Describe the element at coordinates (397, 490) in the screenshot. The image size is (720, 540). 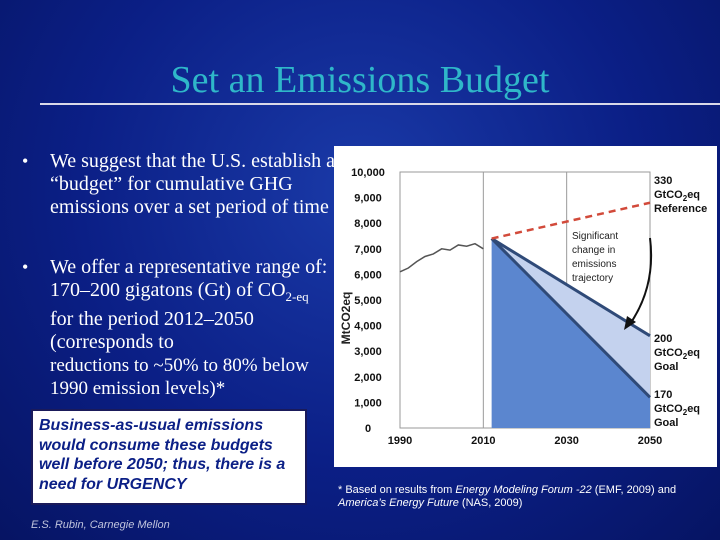
I see `footnote-prefix: * Based on results from` at that location.